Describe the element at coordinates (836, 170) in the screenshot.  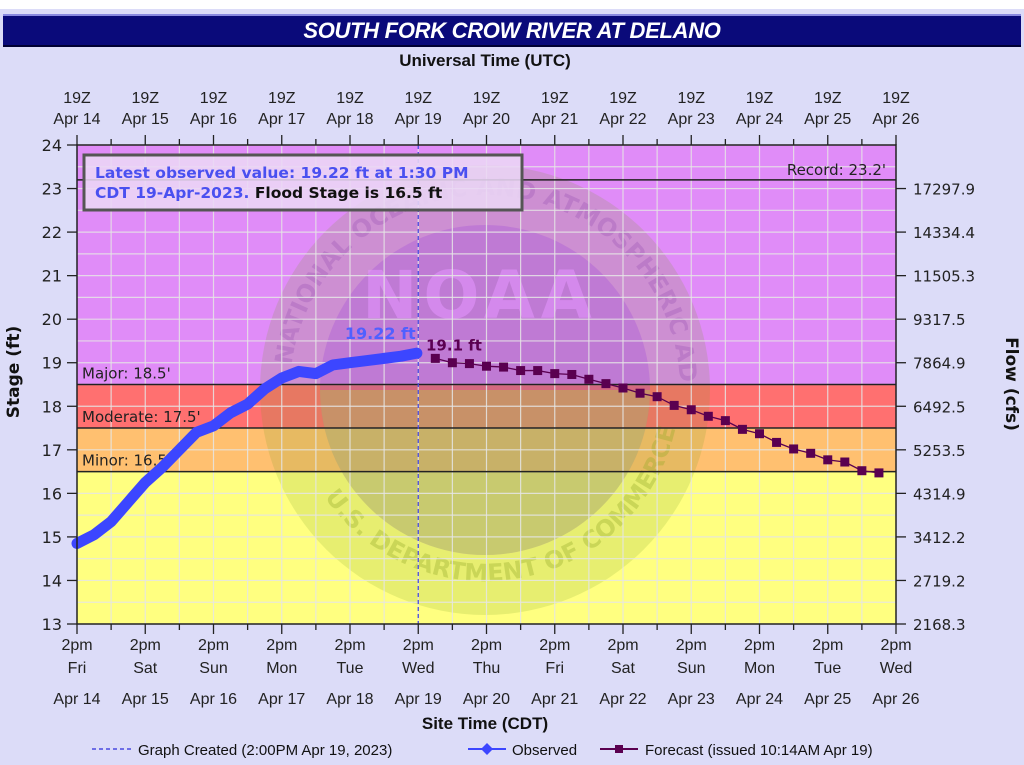
I see `record-label: Record: 23.2'` at that location.